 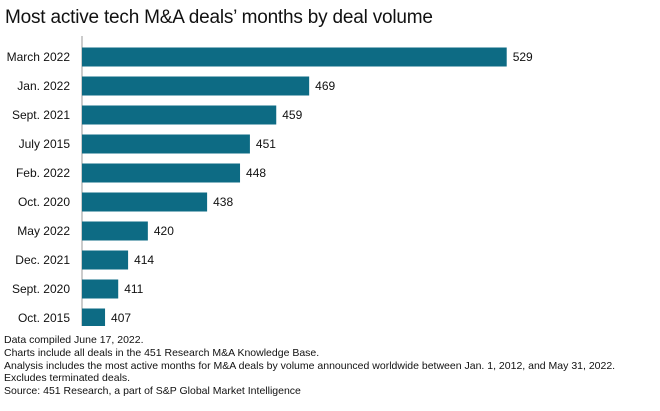 What do you see at coordinates (44, 318) in the screenshot?
I see `category-label: Oct. 2015` at bounding box center [44, 318].